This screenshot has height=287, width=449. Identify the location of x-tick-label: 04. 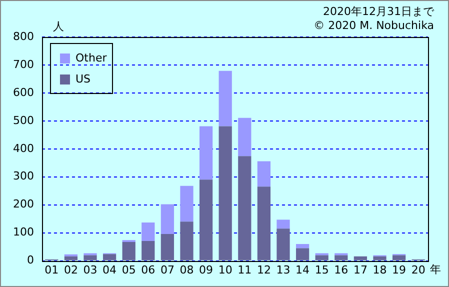
(109, 269).